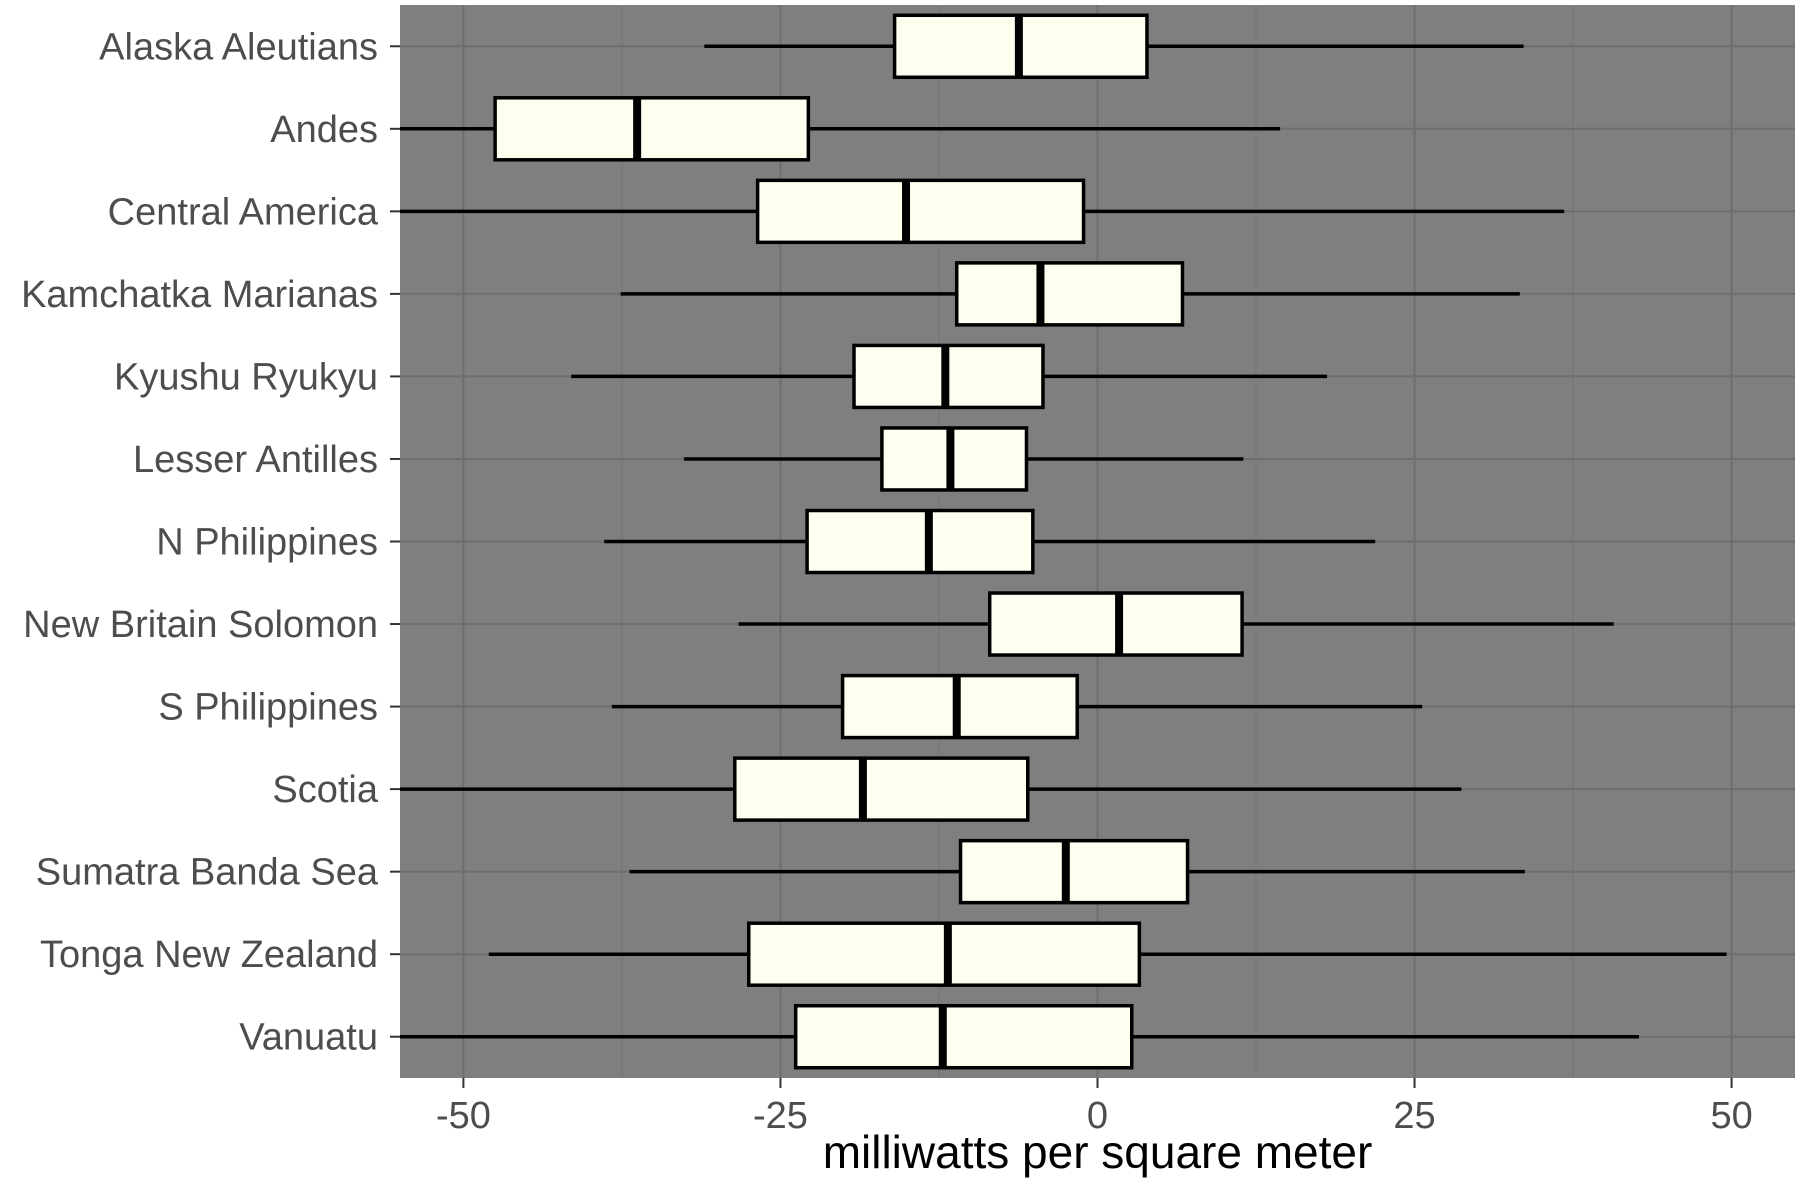 Image resolution: width=1800 pixels, height=1200 pixels. What do you see at coordinates (463, 1116) in the screenshot?
I see `x-tick-label: -50` at bounding box center [463, 1116].